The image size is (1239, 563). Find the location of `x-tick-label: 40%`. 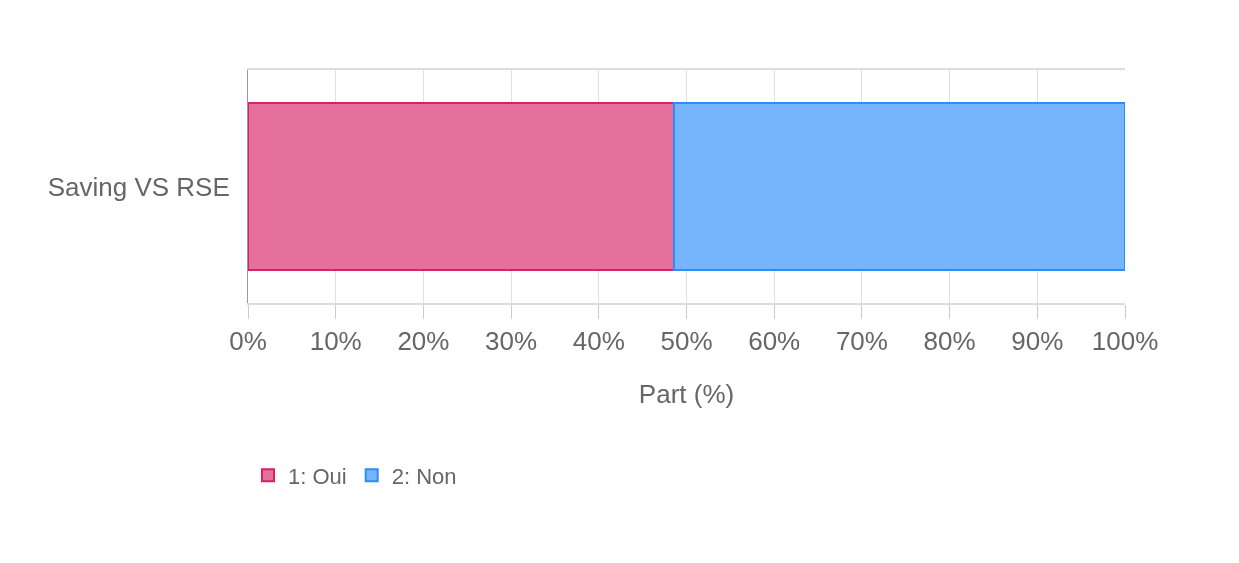

x-tick-label: 40% is located at coordinates (598, 341).